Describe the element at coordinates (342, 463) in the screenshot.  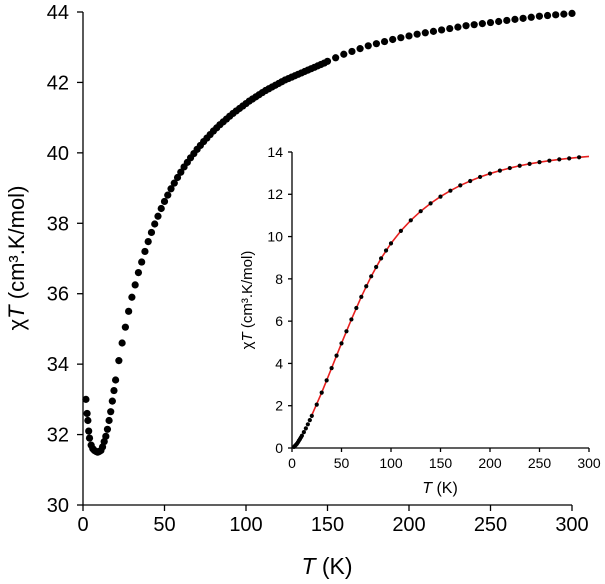
I see `inset-x-tick-label: 50` at that location.